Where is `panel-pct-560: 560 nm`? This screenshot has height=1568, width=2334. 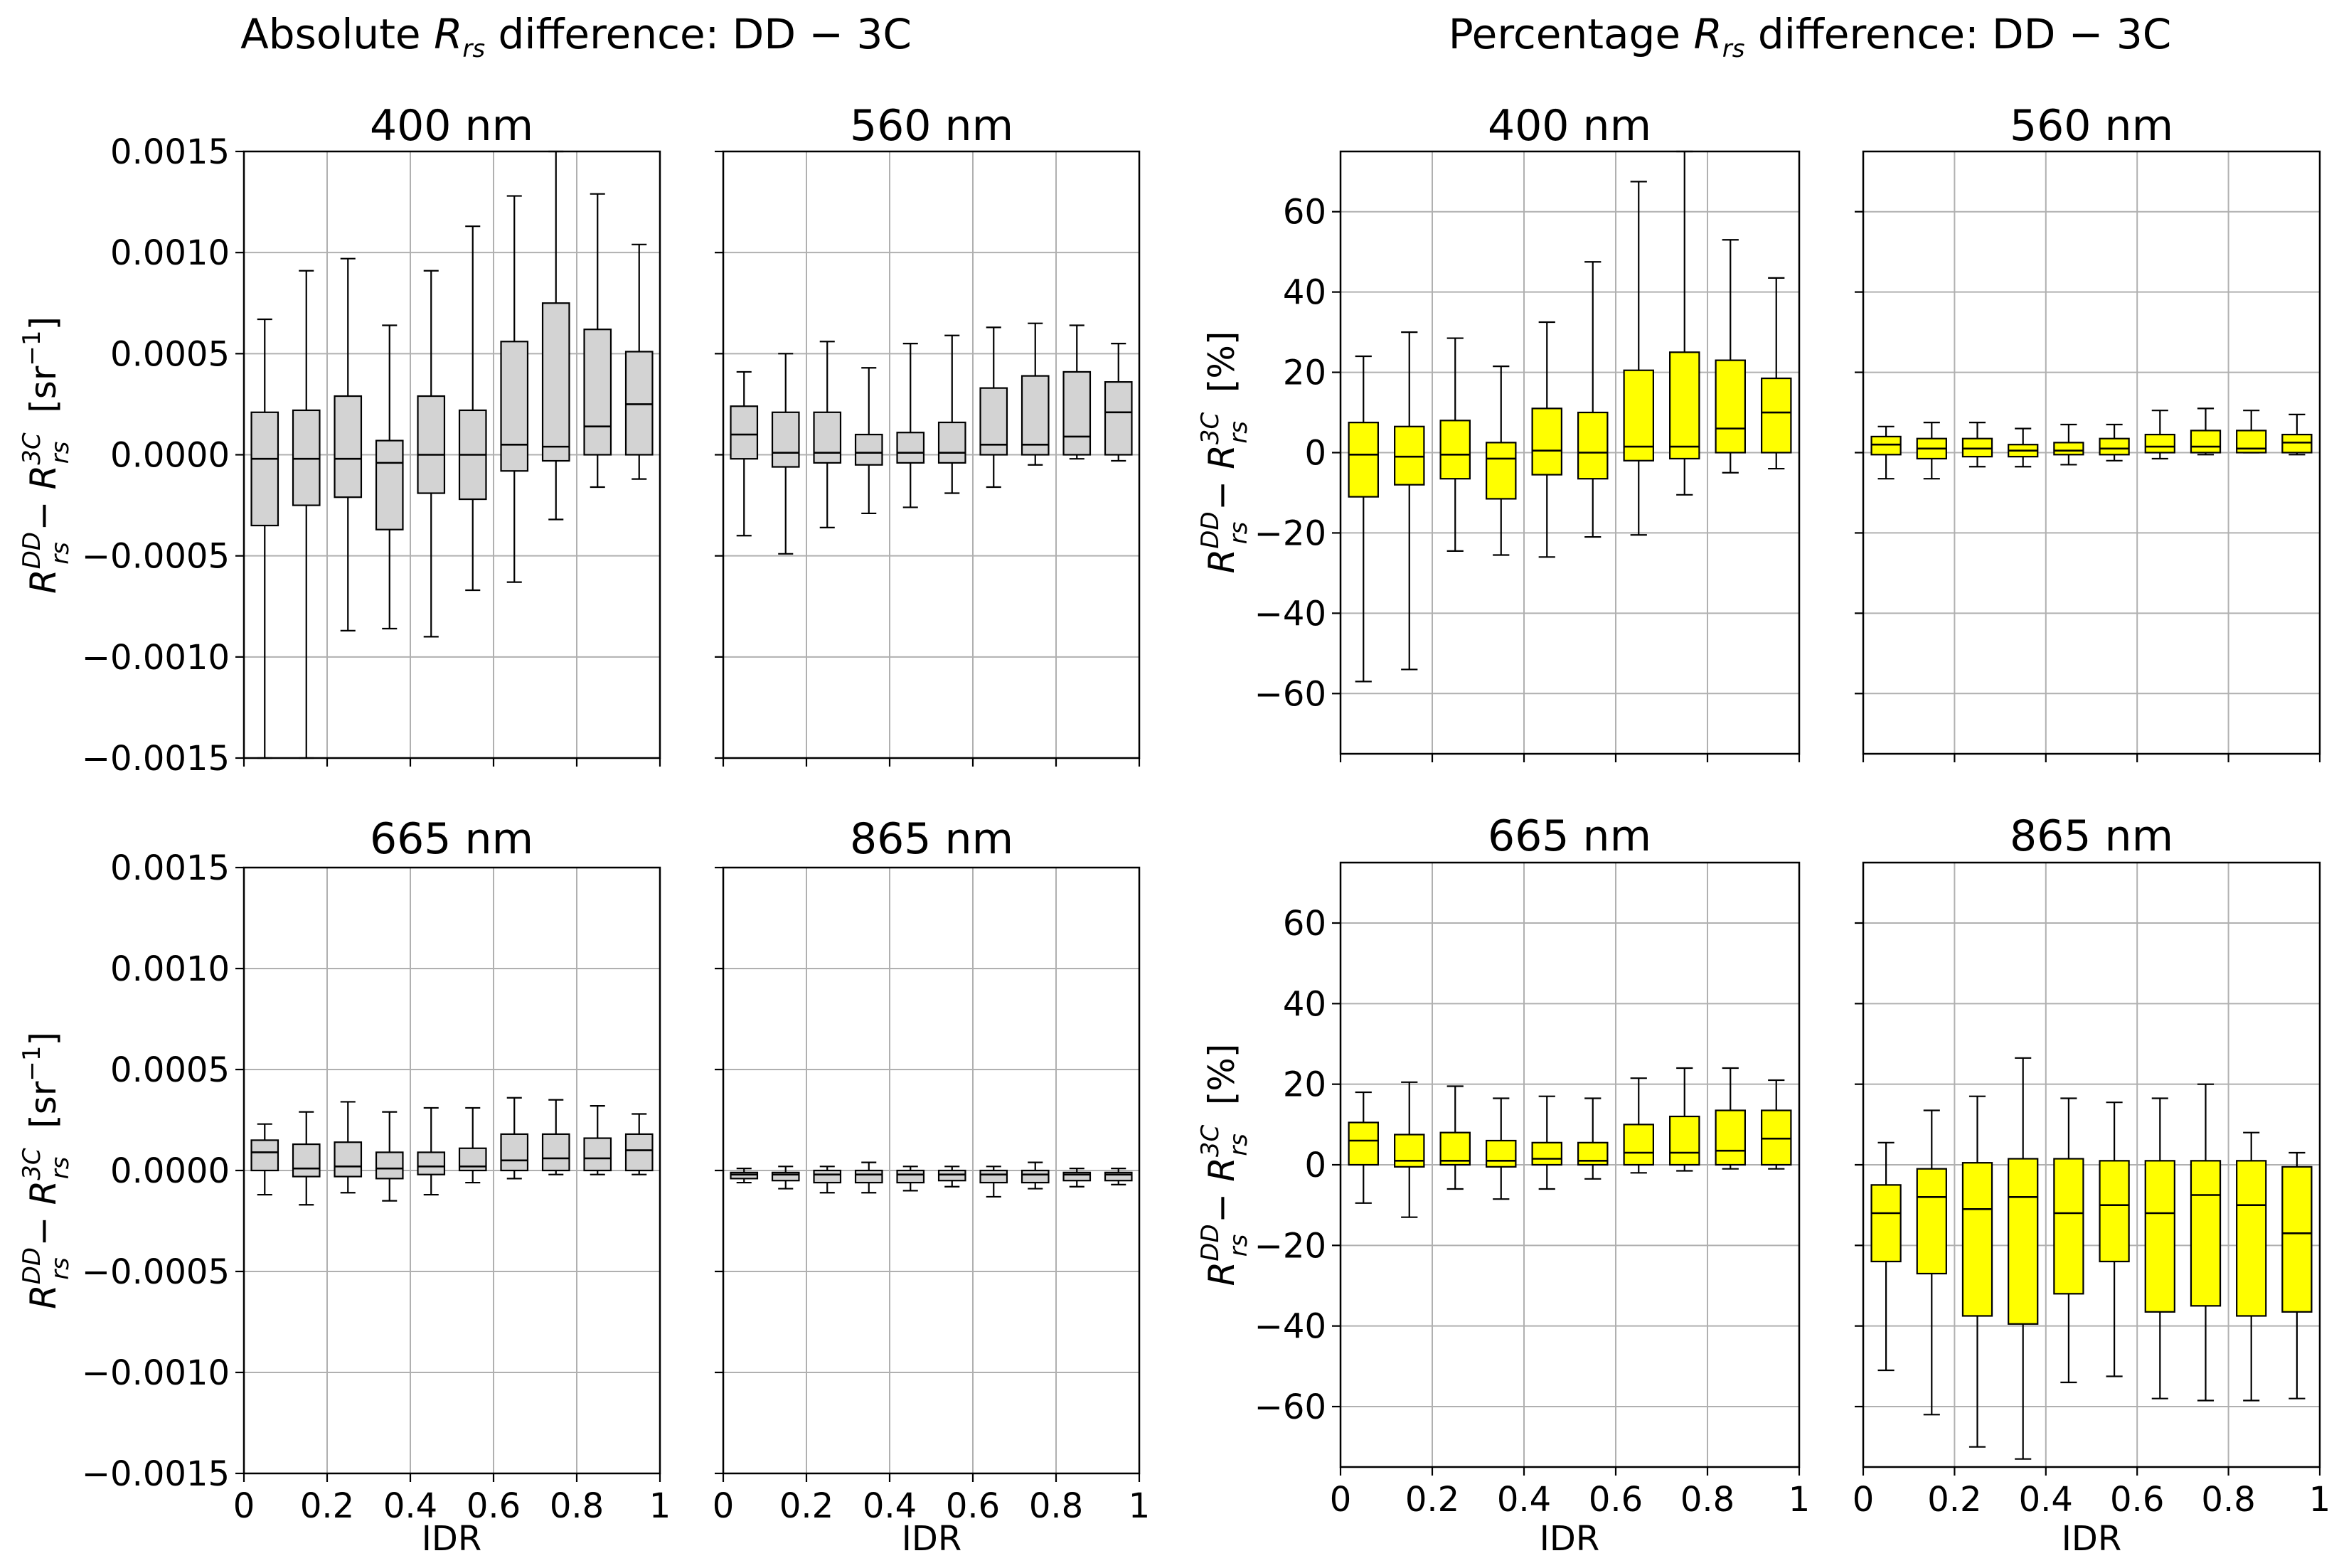 panel-pct-560: 560 nm is located at coordinates (2088, 431).